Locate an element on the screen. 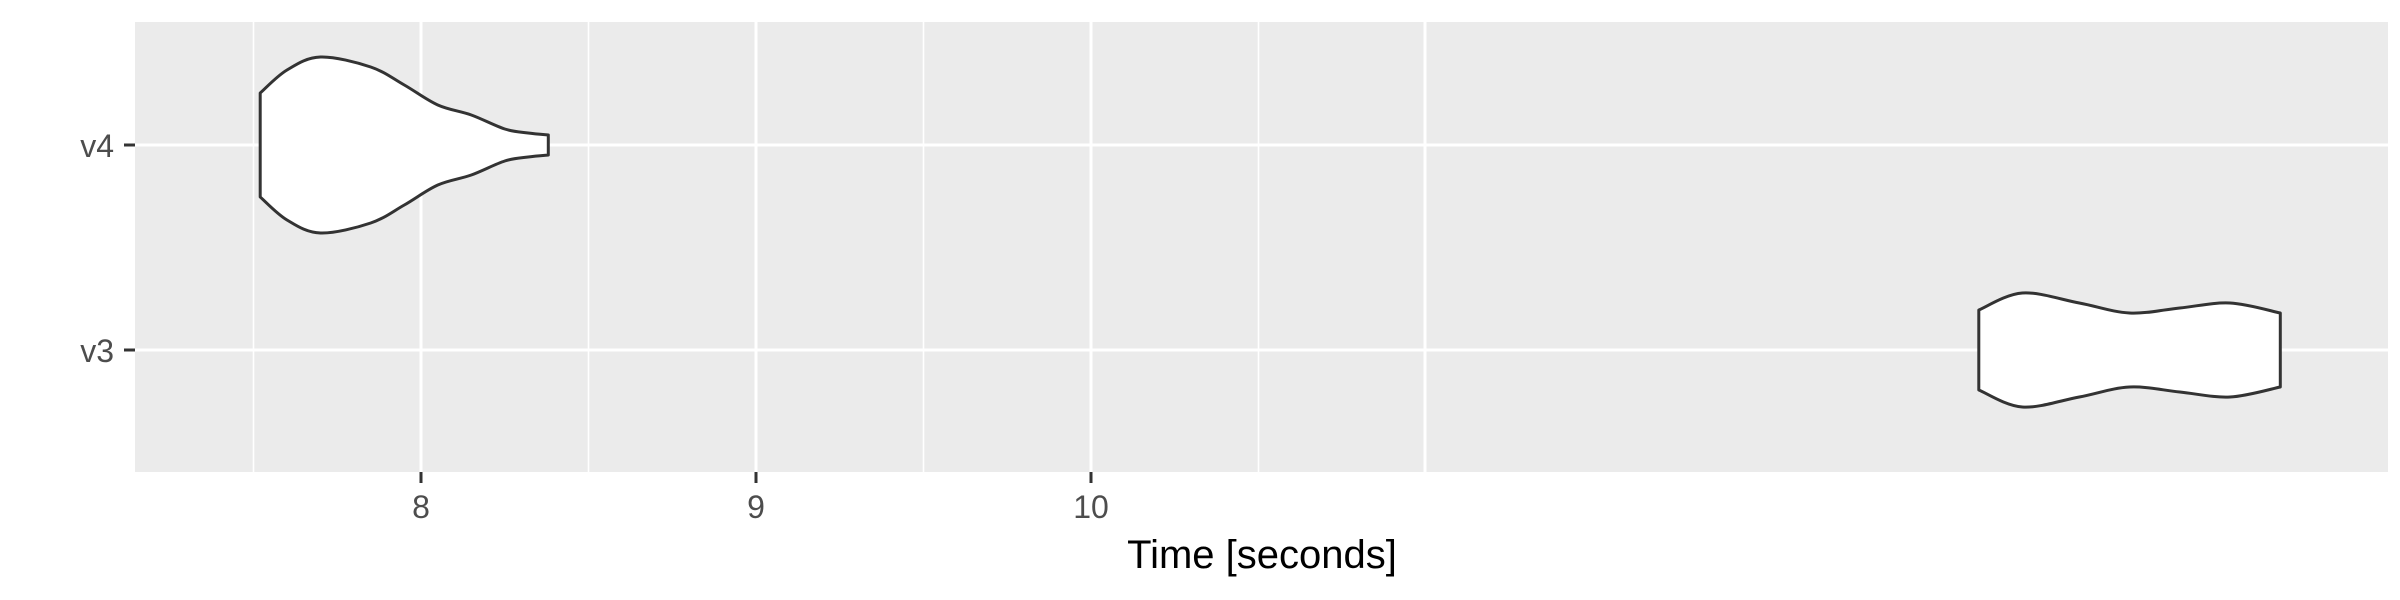 This screenshot has height=600, width=2400. violin-v3 is located at coordinates (2129, 350).